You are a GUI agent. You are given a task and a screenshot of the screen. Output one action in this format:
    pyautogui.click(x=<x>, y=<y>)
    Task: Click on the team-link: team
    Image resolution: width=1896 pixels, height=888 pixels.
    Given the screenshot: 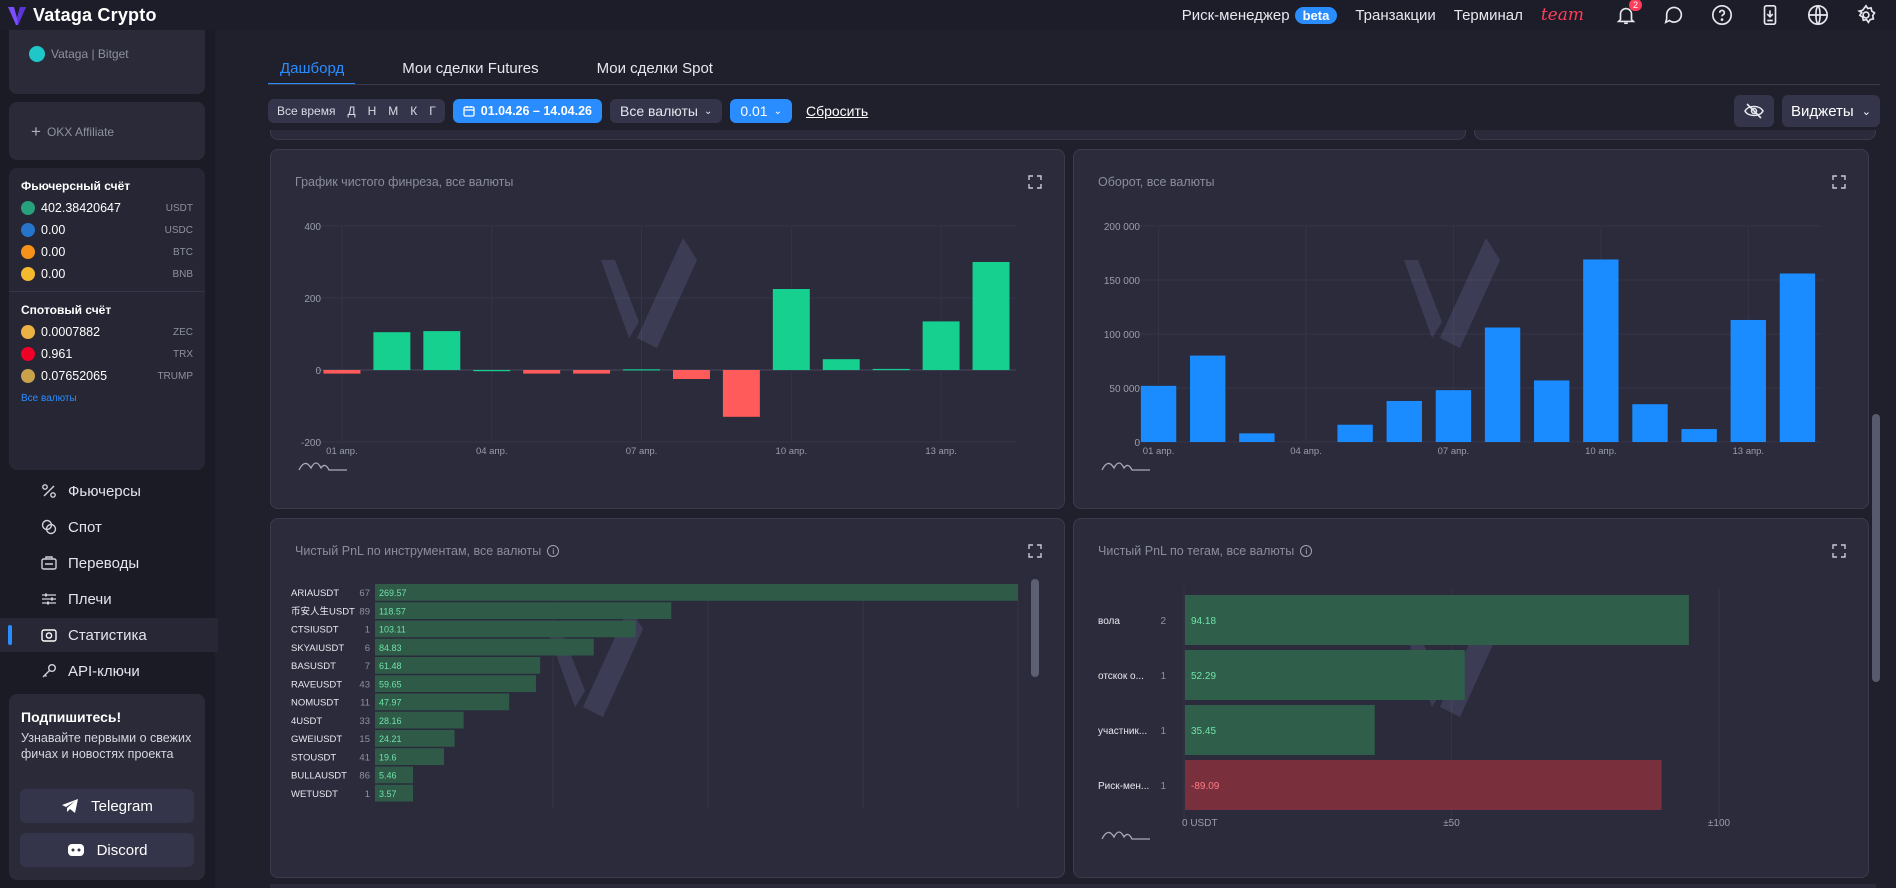 What is the action you would take?
    pyautogui.click(x=1562, y=15)
    